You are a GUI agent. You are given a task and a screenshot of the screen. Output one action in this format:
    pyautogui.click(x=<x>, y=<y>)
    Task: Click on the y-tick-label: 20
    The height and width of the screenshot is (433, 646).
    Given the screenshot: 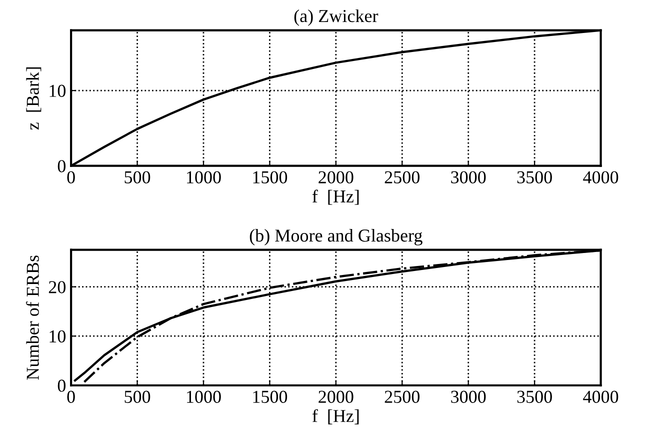 What is the action you would take?
    pyautogui.click(x=57, y=287)
    